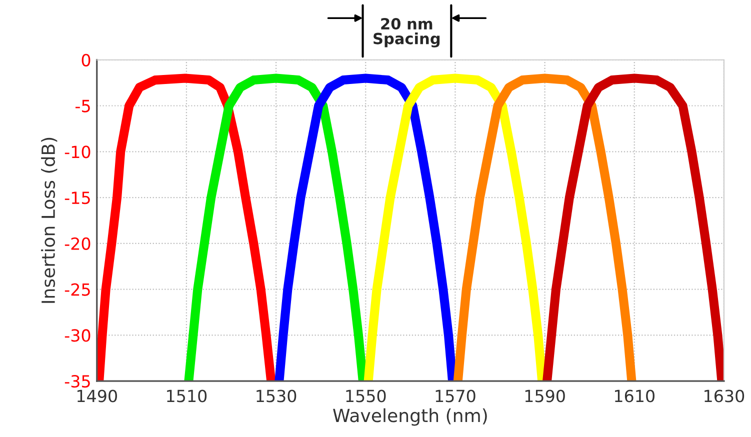 This screenshot has width=751, height=437. I want to click on y-tick-label: -30, so click(77, 335).